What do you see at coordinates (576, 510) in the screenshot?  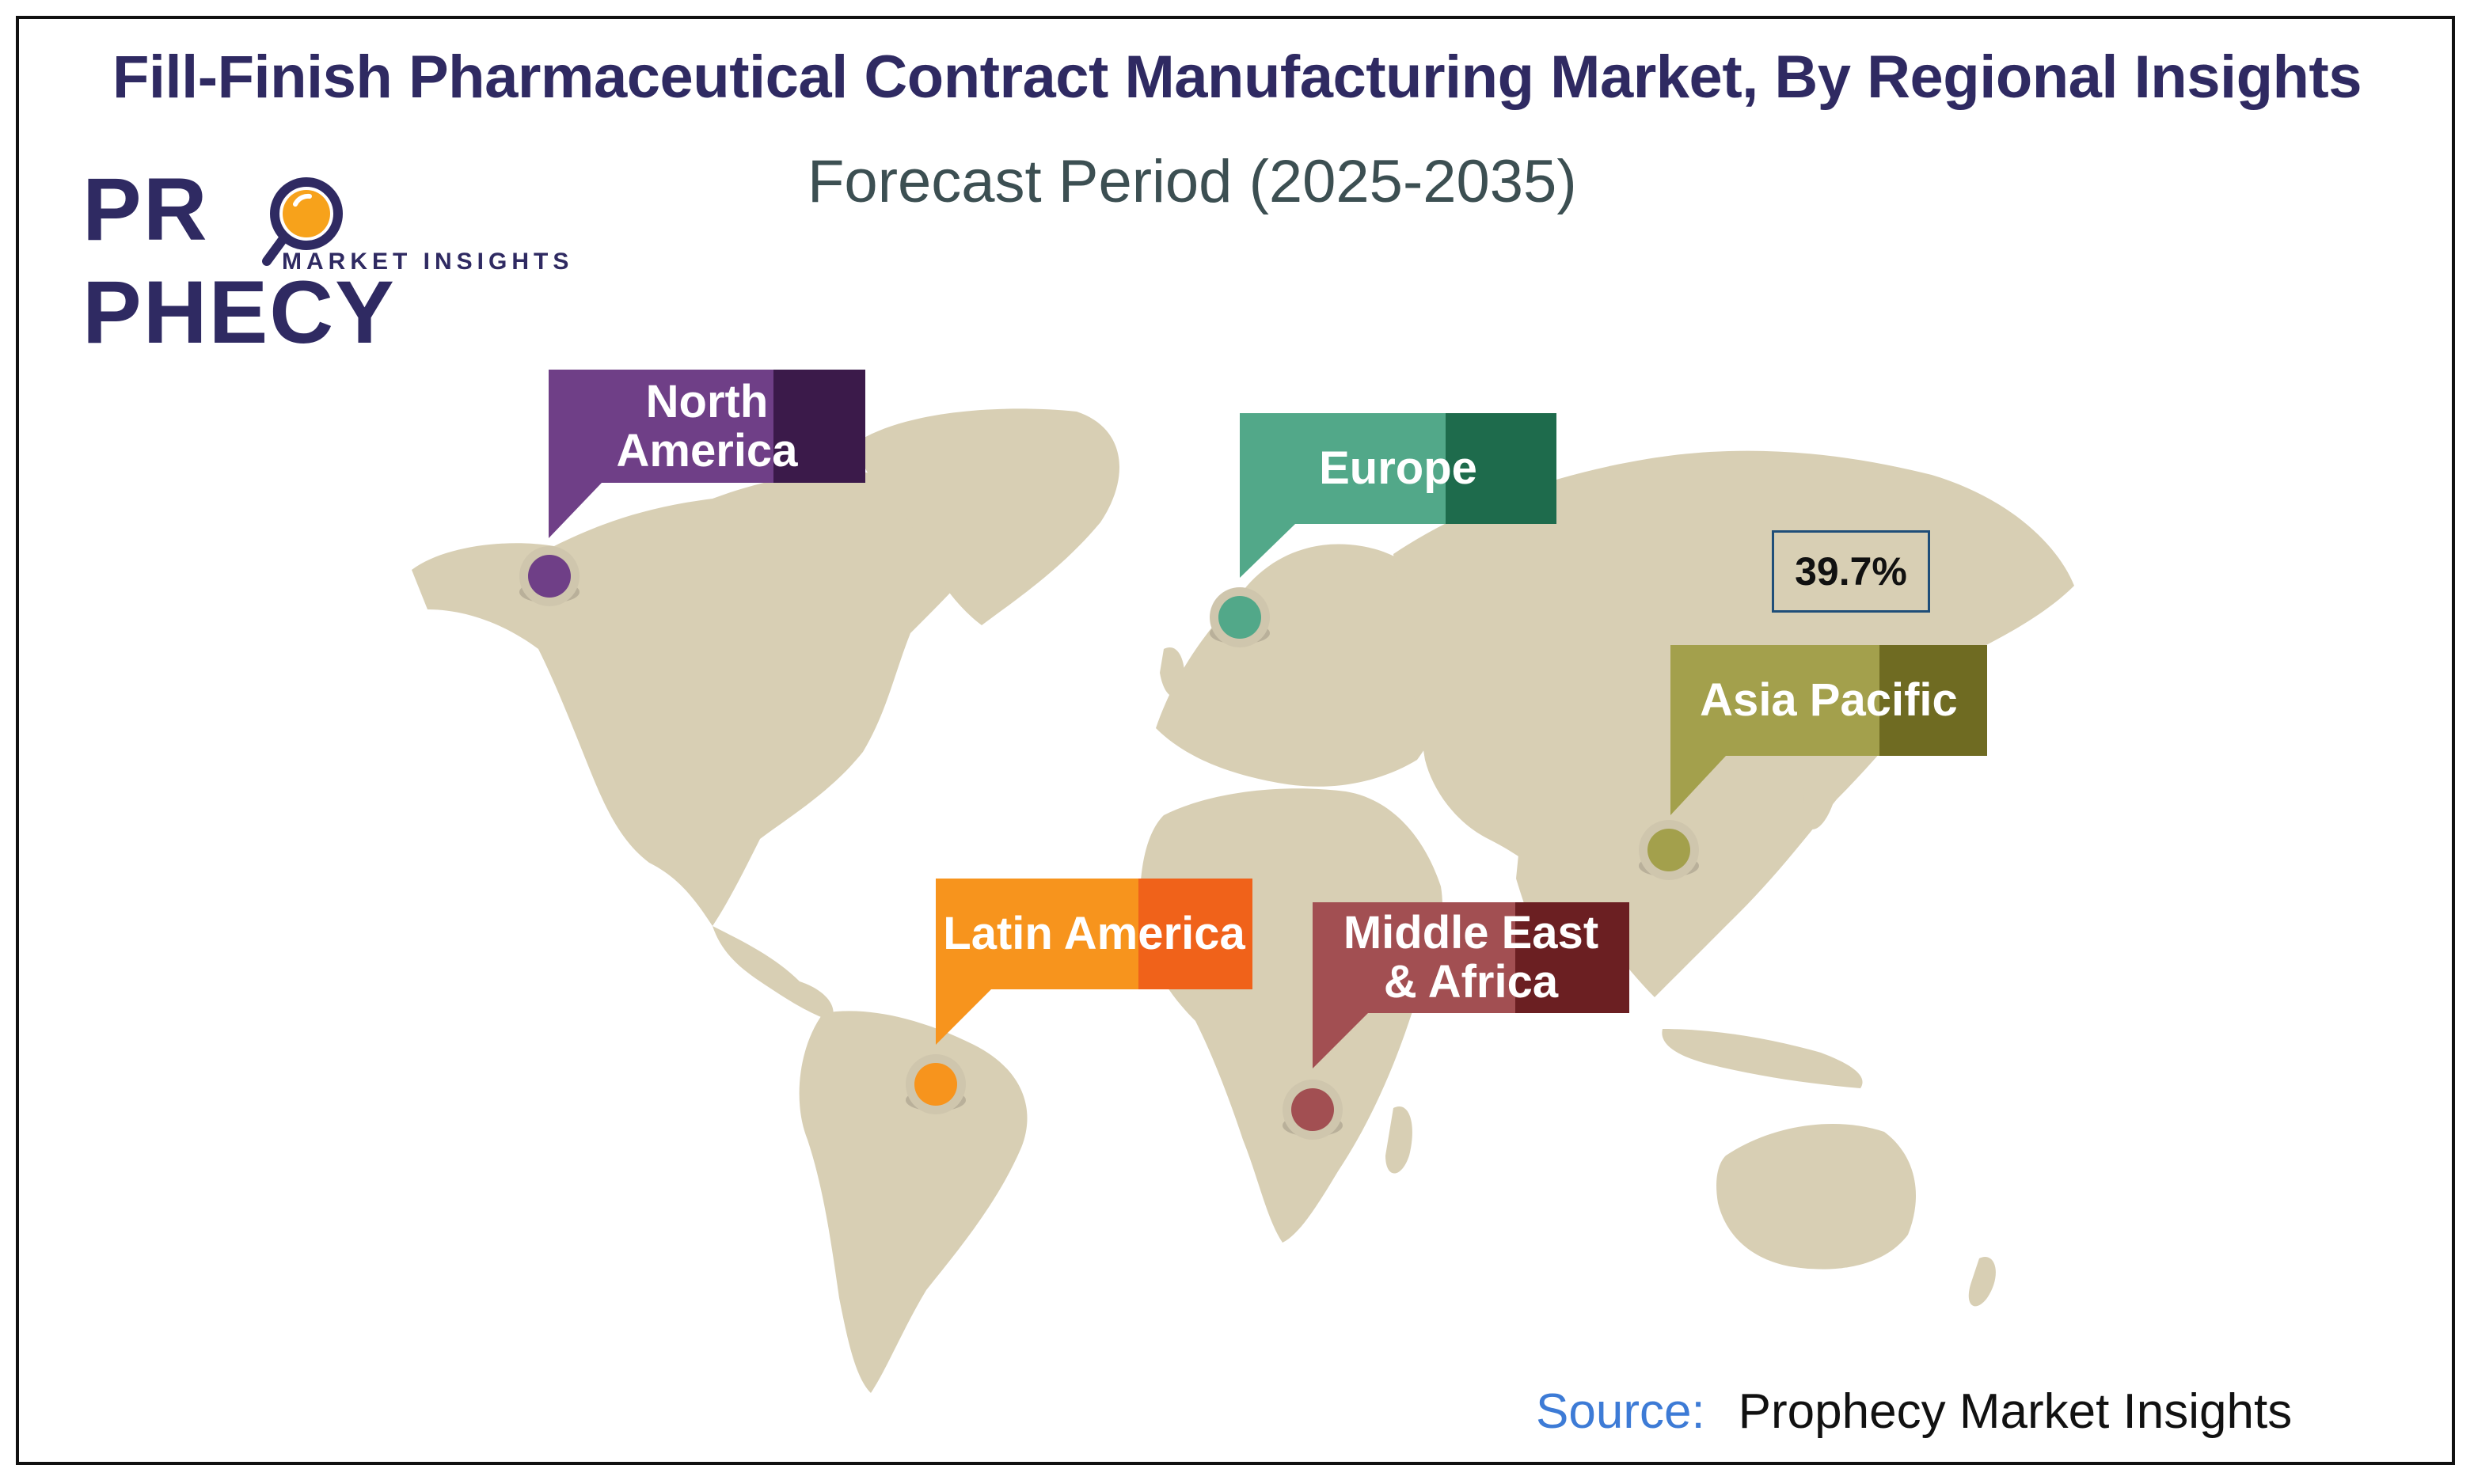 I see `north-america-callout-tail` at bounding box center [576, 510].